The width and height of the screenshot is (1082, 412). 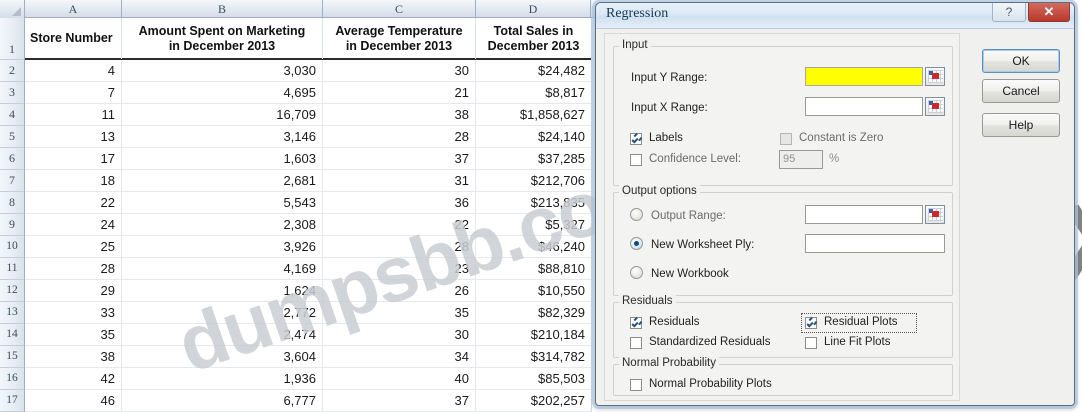 I want to click on cell-c12: 26, so click(x=399, y=290).